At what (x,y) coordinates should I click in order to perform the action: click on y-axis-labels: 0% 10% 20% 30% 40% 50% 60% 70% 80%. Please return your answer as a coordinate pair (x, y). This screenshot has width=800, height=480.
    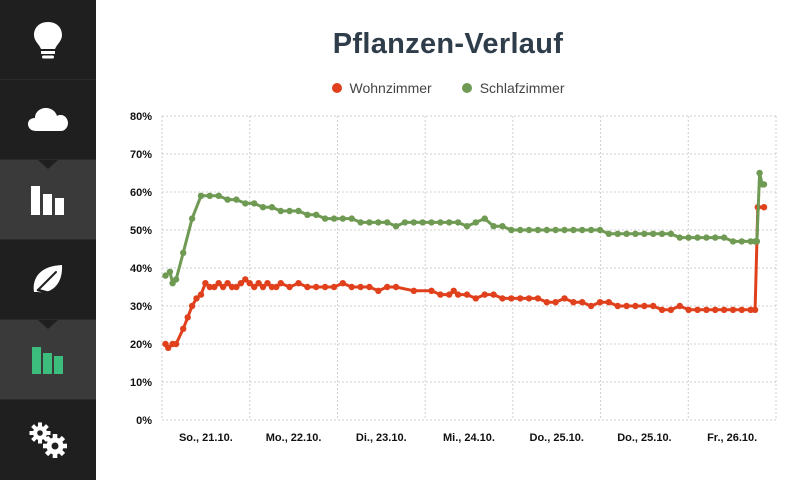
    Looking at the image, I should click on (141, 269).